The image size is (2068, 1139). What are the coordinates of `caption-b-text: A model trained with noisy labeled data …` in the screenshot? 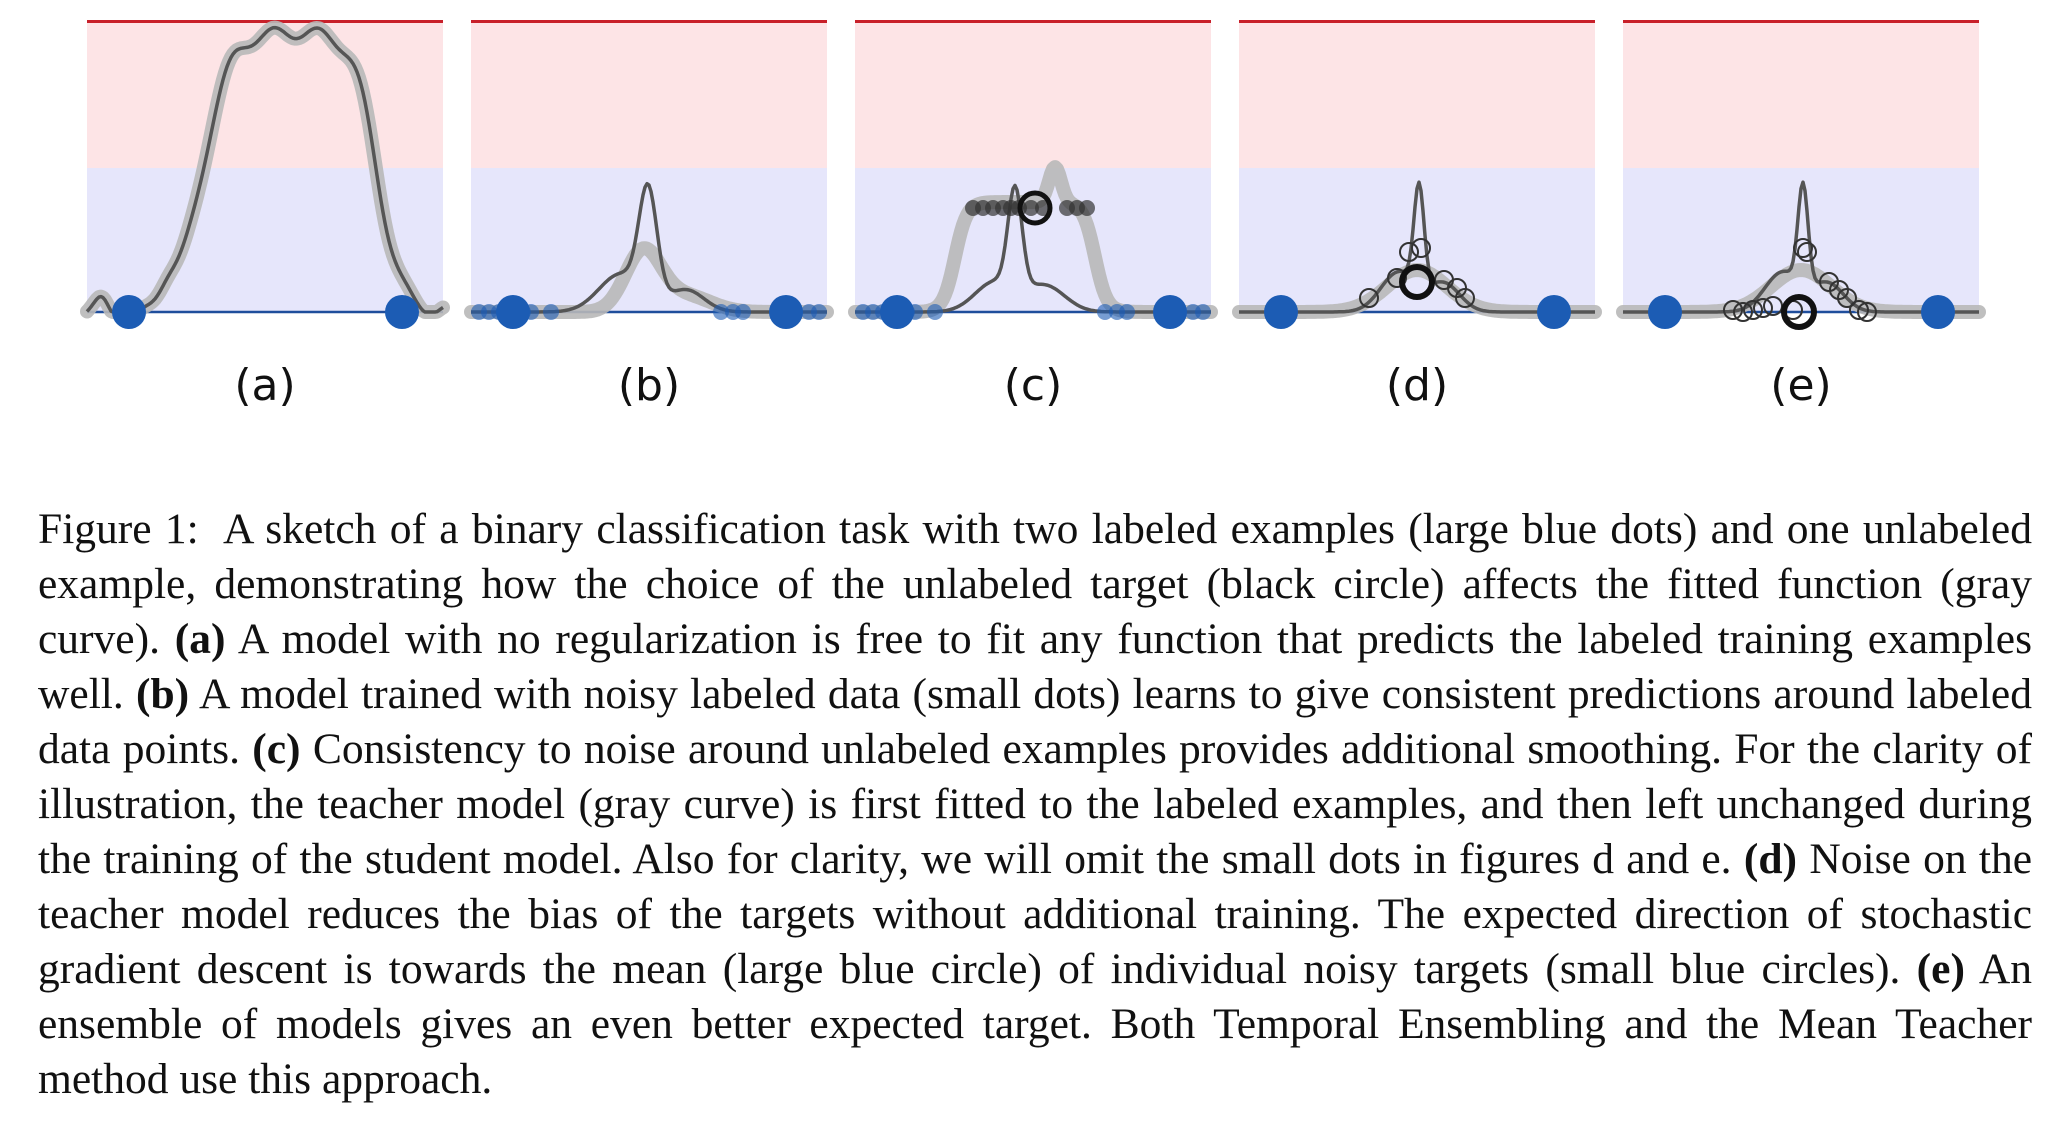 It's located at (1035, 721).